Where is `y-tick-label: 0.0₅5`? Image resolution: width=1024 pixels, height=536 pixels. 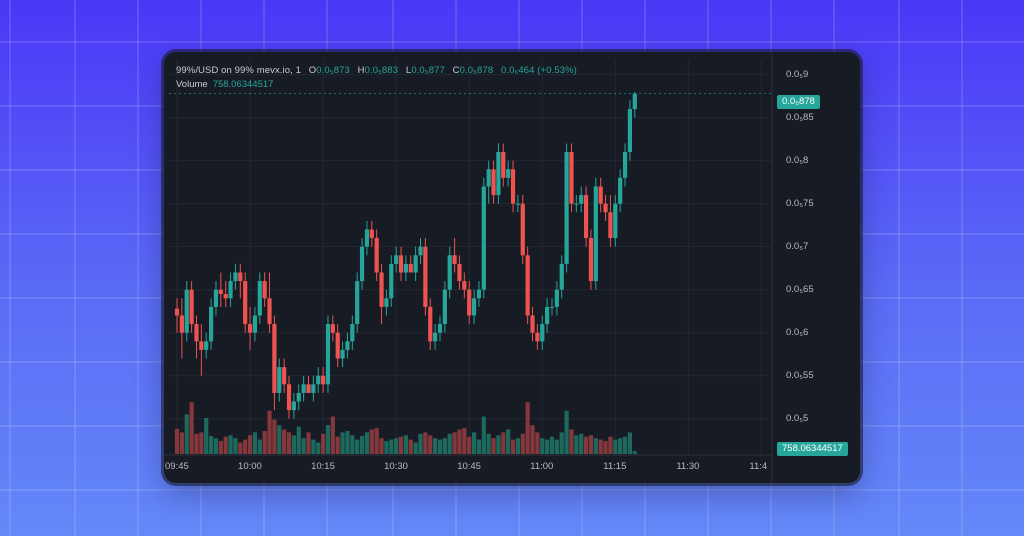 y-tick-label: 0.0₅5 is located at coordinates (797, 418).